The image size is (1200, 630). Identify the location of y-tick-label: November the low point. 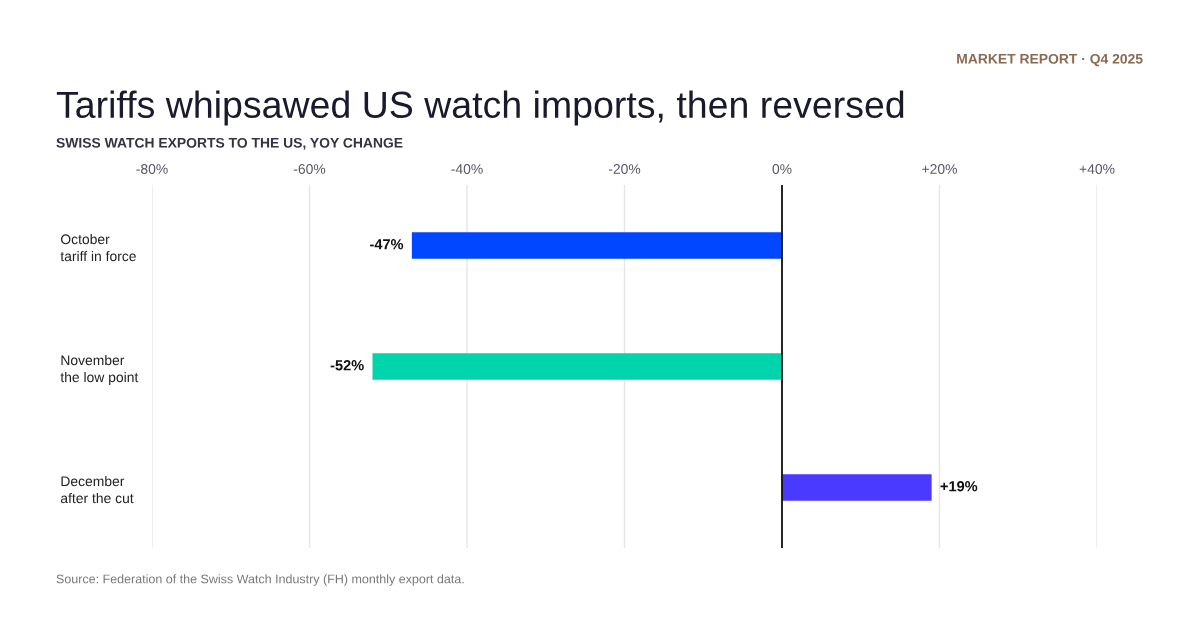
(99, 369).